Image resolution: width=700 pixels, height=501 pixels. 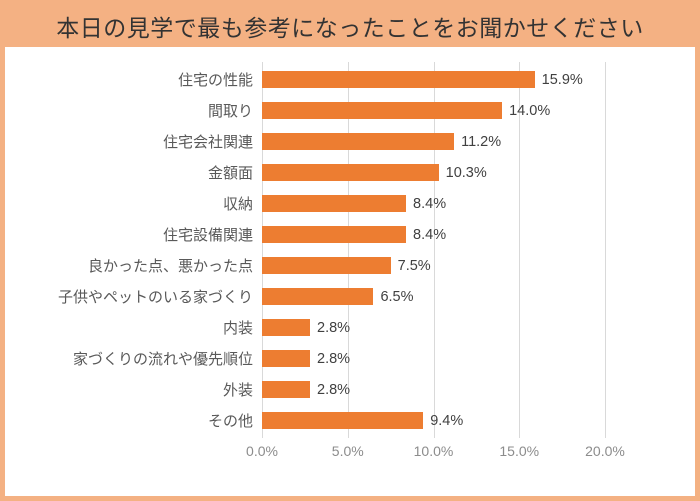 I want to click on category-label: 収納, so click(x=237, y=204).